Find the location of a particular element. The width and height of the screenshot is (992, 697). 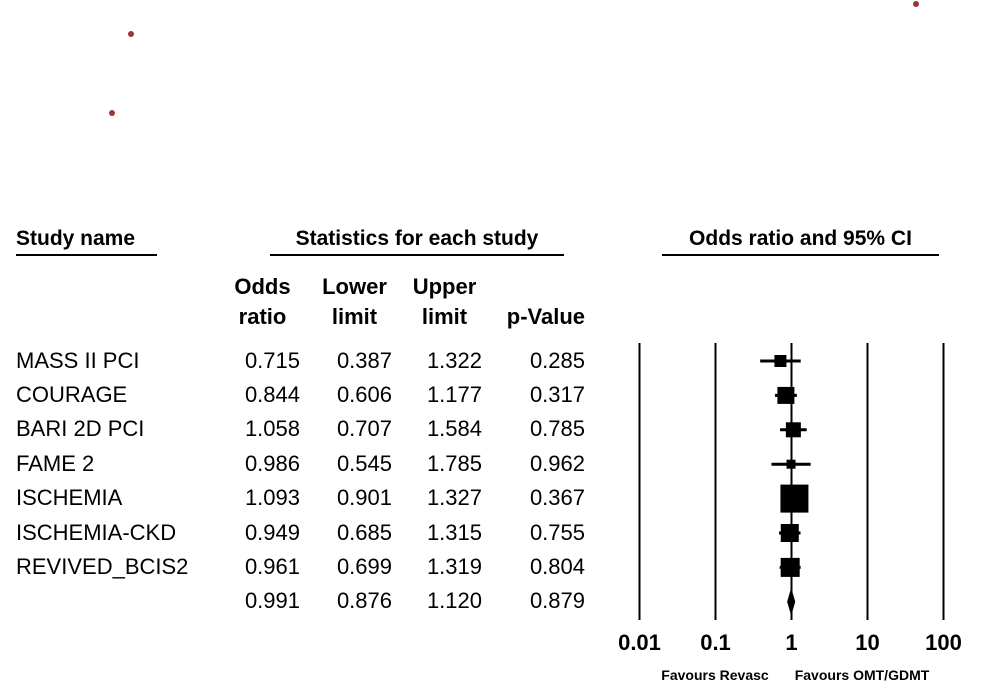

odds-ratio-cell: 1.093 is located at coordinates (272, 498).